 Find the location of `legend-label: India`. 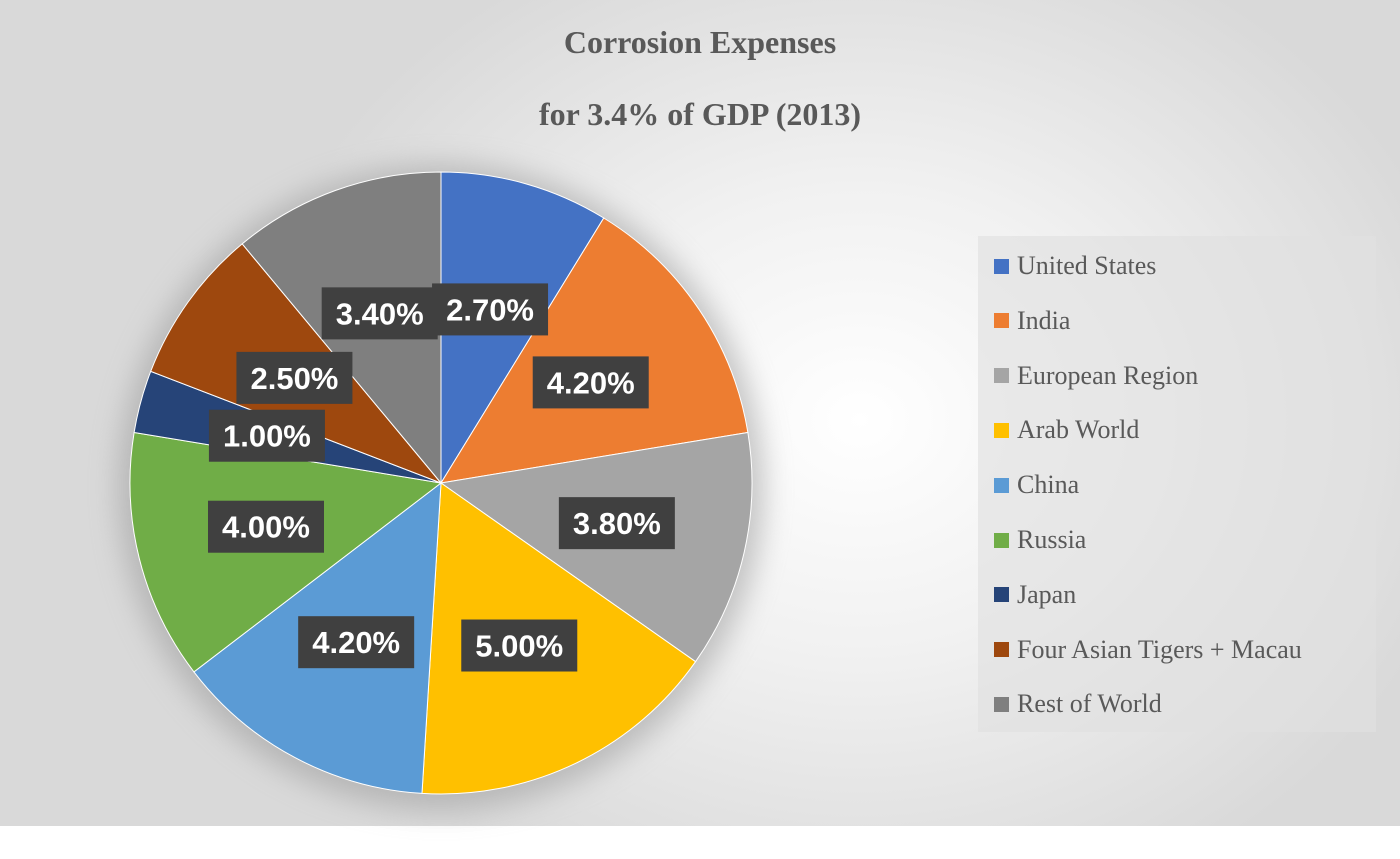

legend-label: India is located at coordinates (1044, 320).